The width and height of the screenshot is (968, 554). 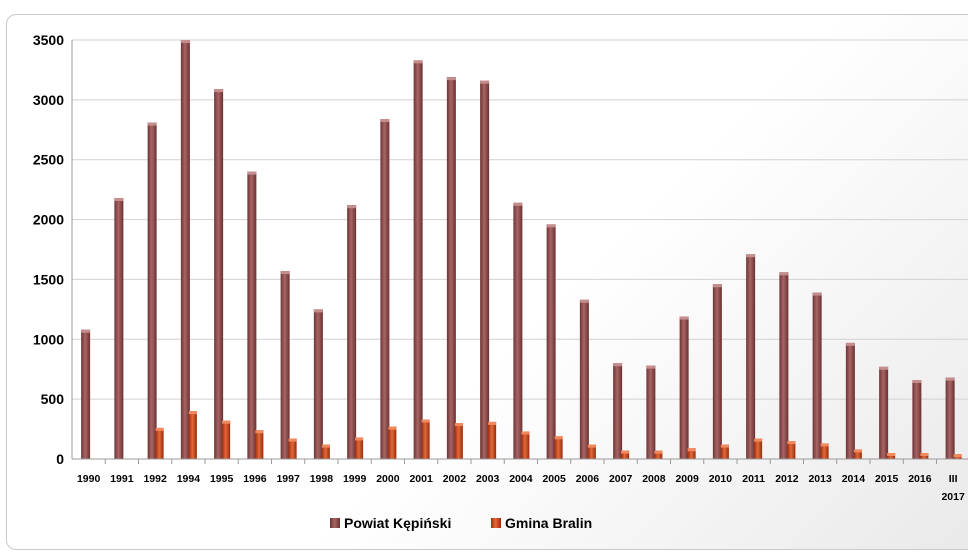 What do you see at coordinates (53, 399) in the screenshot?
I see `y-tick-label: 500` at bounding box center [53, 399].